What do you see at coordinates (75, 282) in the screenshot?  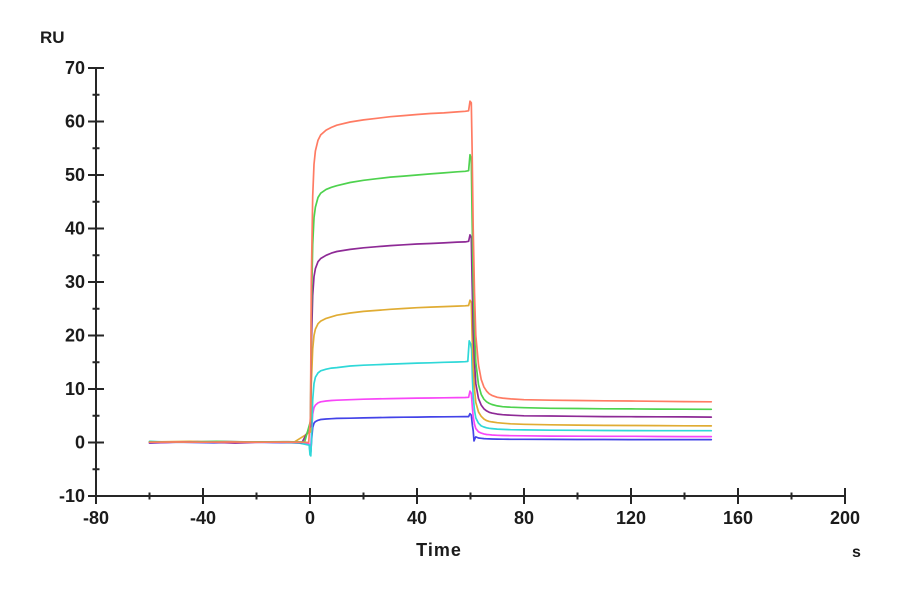 I see `y-tick-label: 30` at bounding box center [75, 282].